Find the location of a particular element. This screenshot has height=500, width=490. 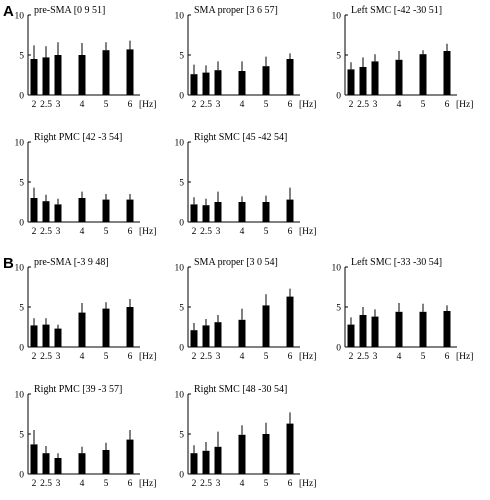

panel-title: SMA proper [3 0 54] is located at coordinates (236, 262).